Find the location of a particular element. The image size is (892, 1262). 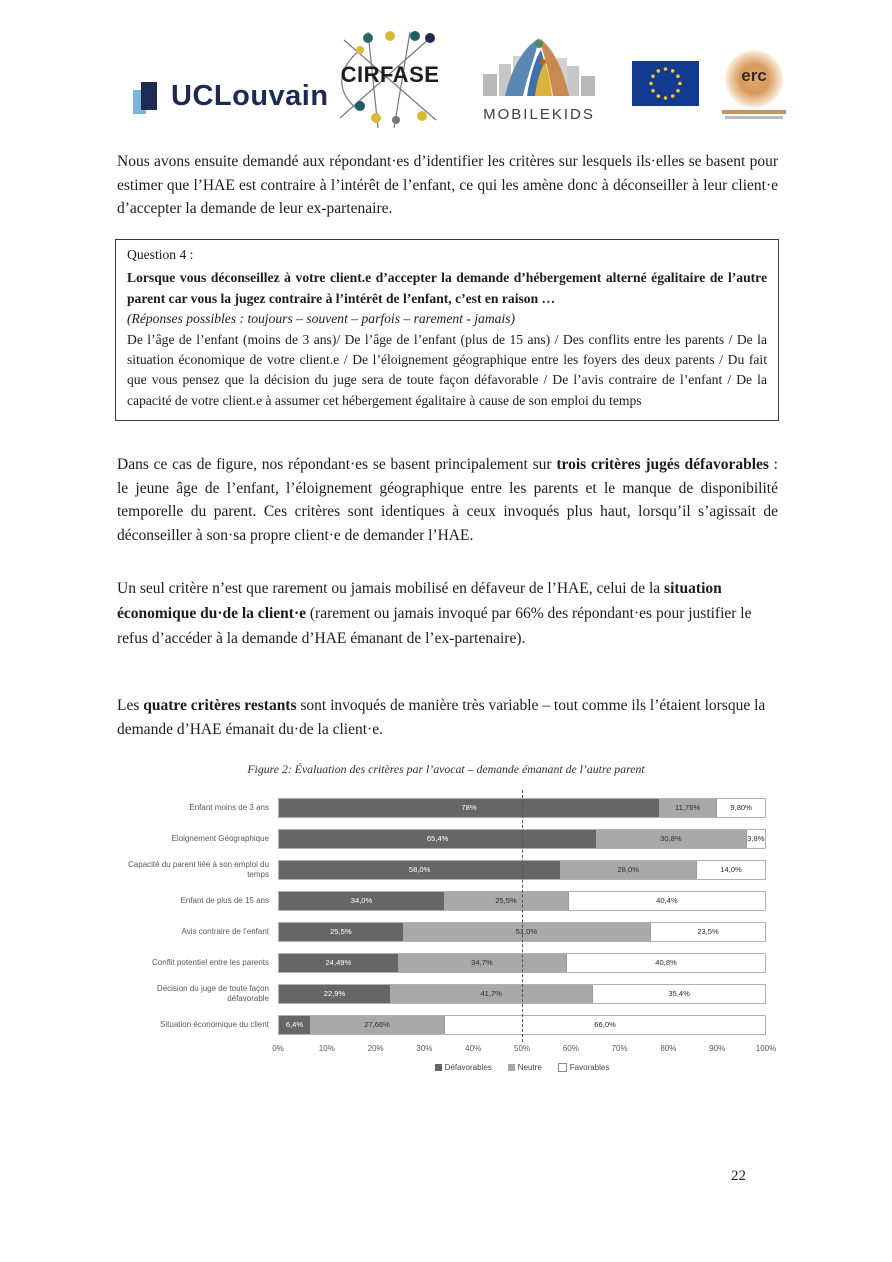

legend-item-favorables: Favorables is located at coordinates (583, 1067).